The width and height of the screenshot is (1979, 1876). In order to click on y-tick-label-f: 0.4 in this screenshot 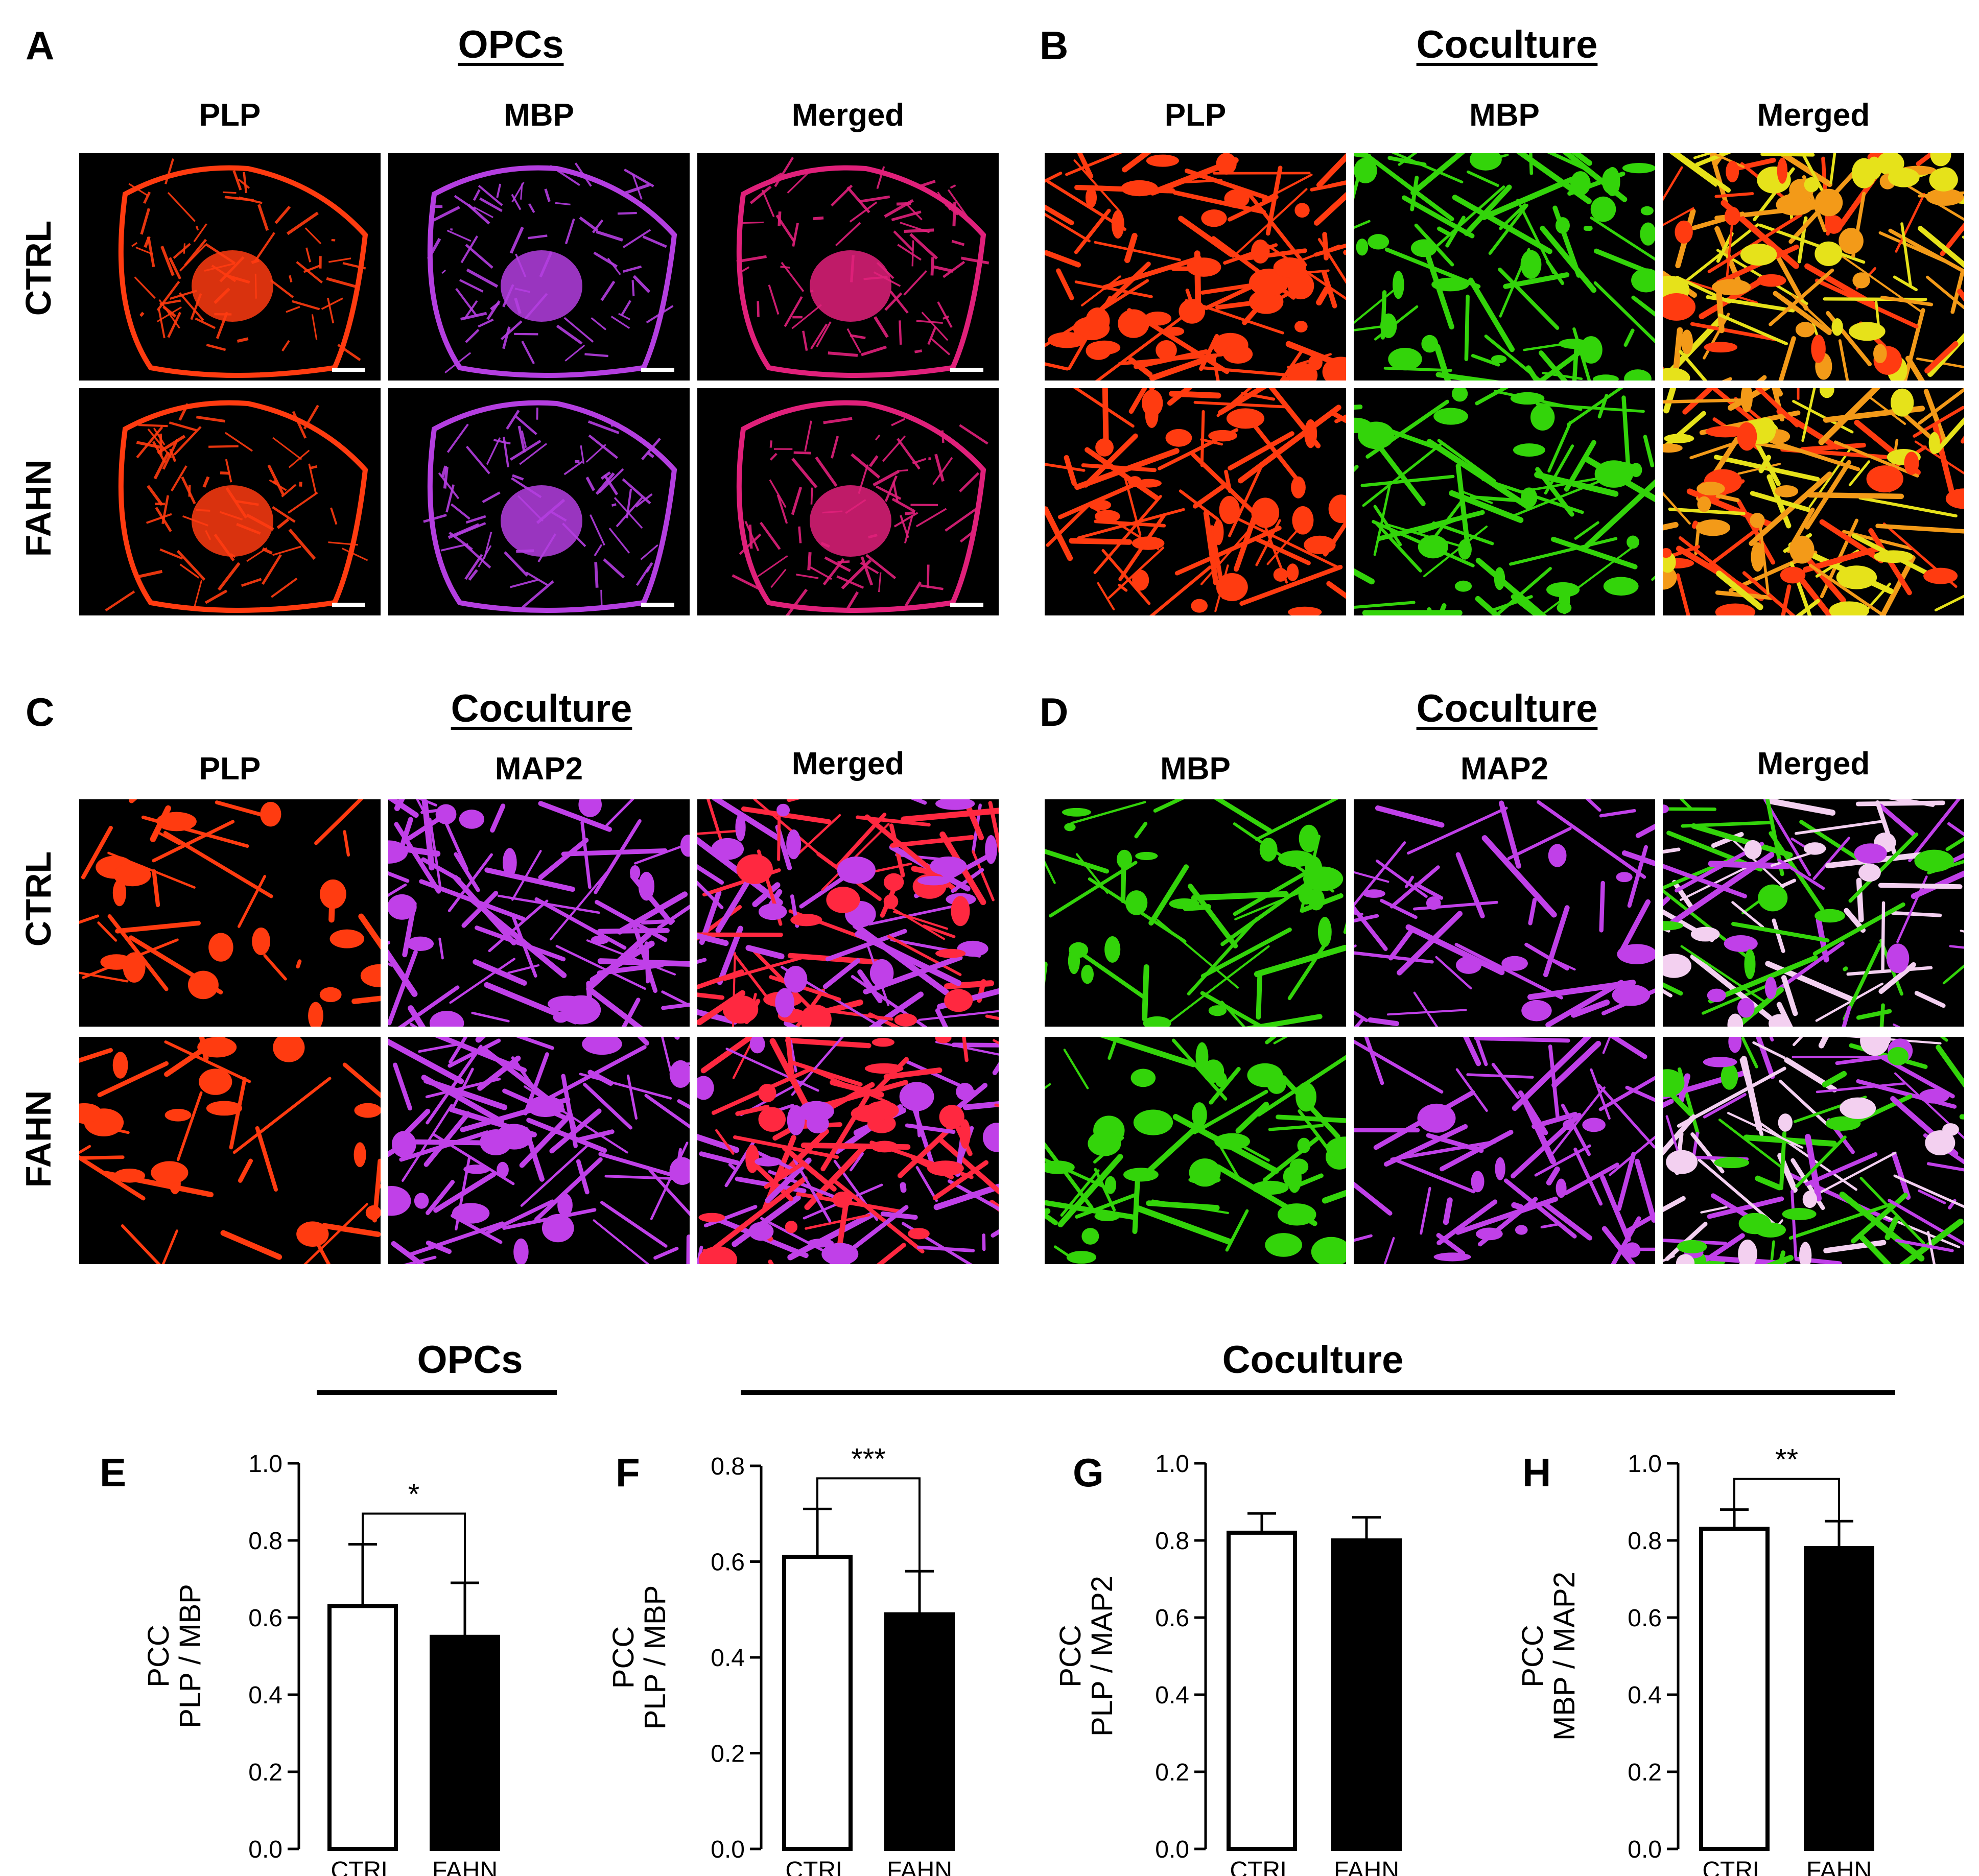, I will do `click(728, 1658)`.